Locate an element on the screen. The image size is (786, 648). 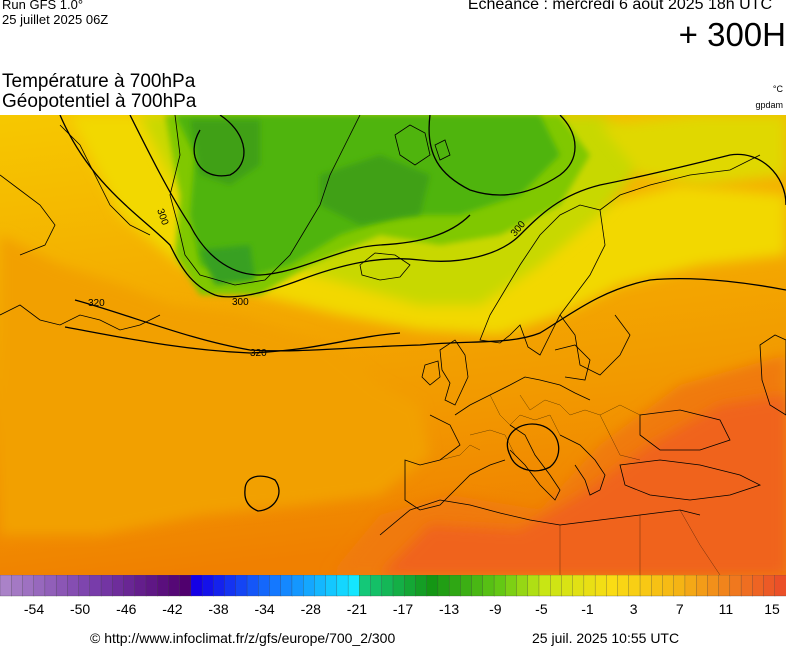
color-scale-tick-label: -38 is located at coordinates (218, 609).